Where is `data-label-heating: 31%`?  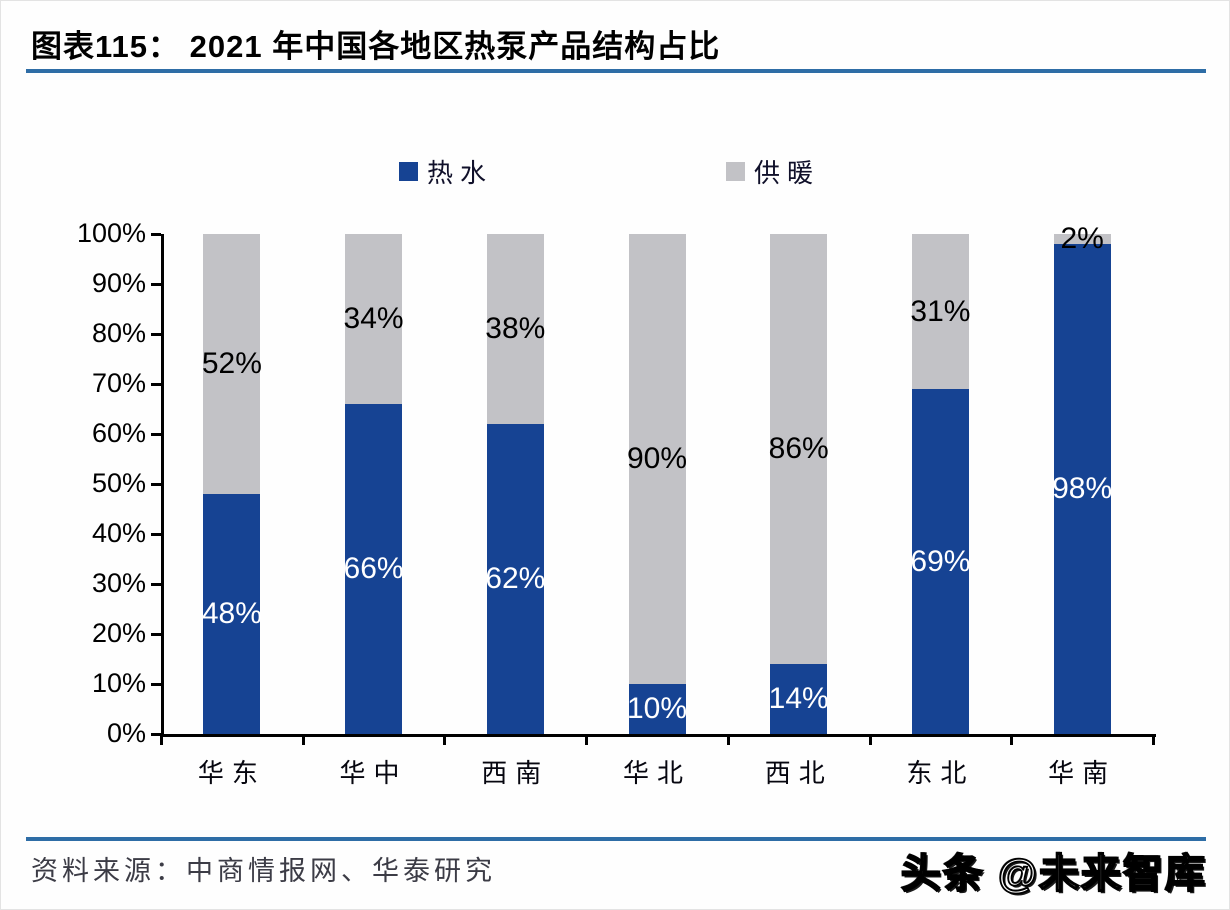
data-label-heating: 31% is located at coordinates (940, 311).